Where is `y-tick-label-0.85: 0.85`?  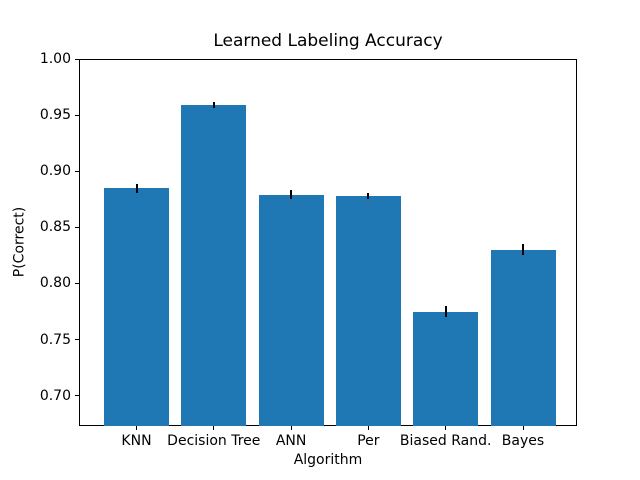 y-tick-label-0.85: 0.85 is located at coordinates (55, 227).